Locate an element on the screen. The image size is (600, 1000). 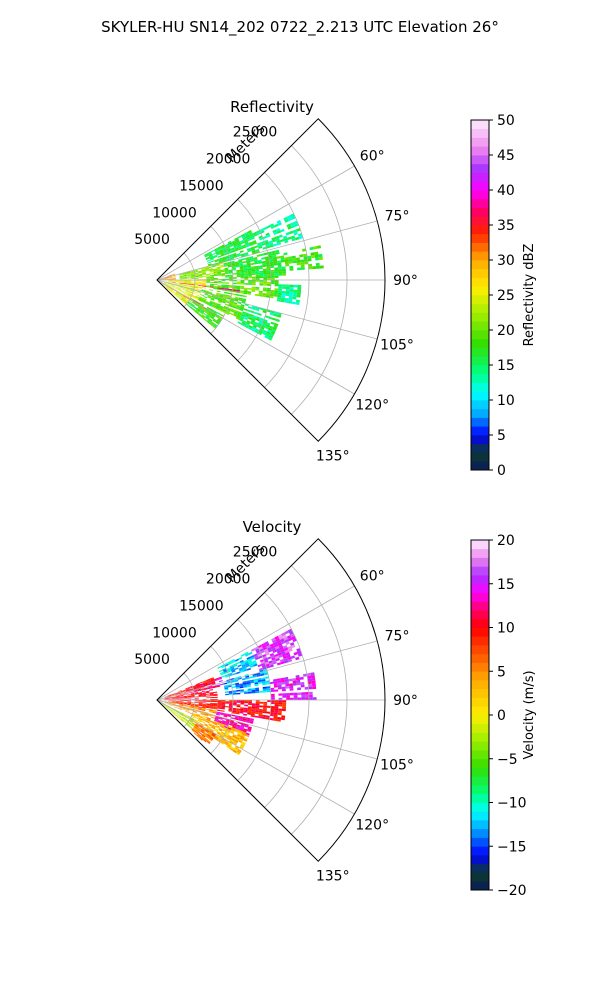
range-tick-label: 25000 is located at coordinates (255, 133).